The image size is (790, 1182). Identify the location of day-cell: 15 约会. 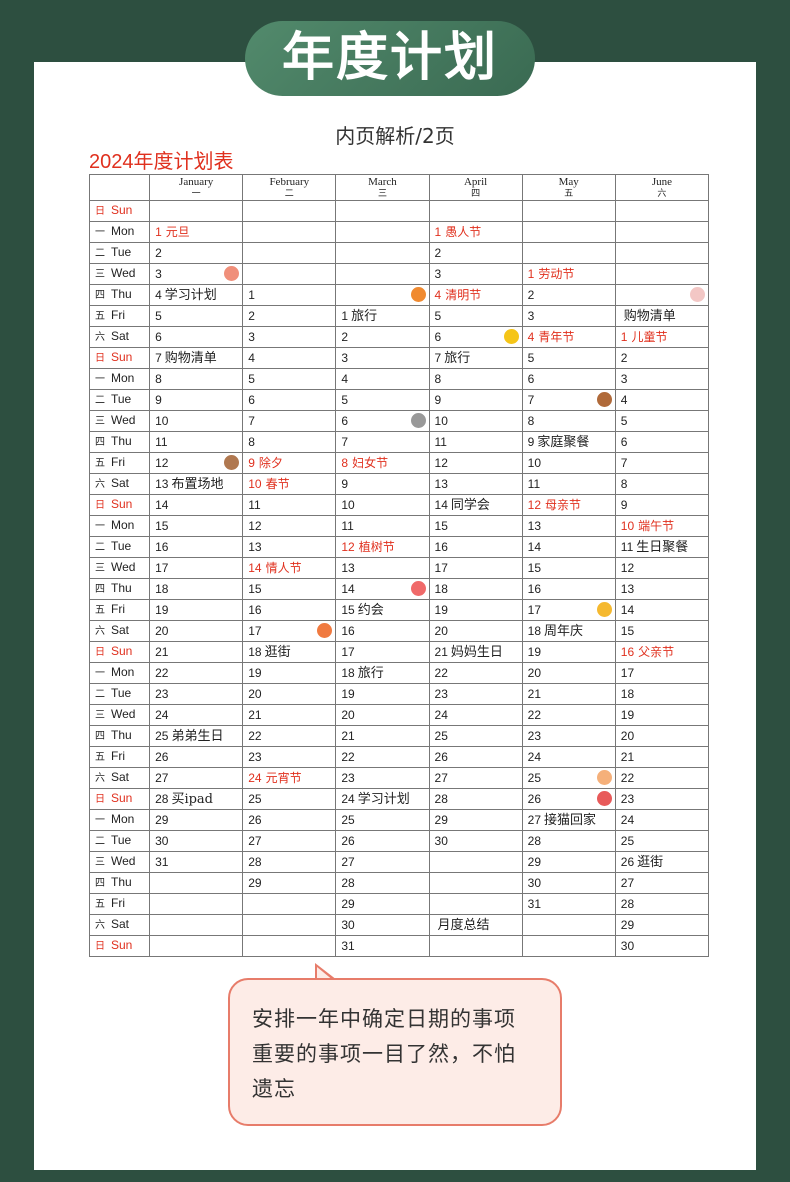
(382, 610).